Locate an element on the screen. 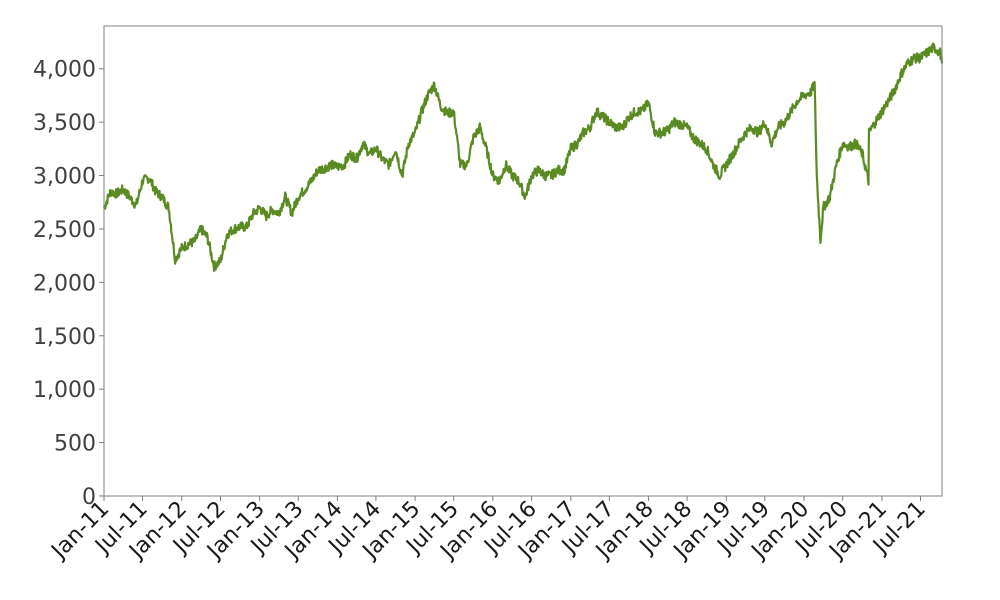 The width and height of the screenshot is (1000, 600). y-tick-label: 3,000 is located at coordinates (64, 177).